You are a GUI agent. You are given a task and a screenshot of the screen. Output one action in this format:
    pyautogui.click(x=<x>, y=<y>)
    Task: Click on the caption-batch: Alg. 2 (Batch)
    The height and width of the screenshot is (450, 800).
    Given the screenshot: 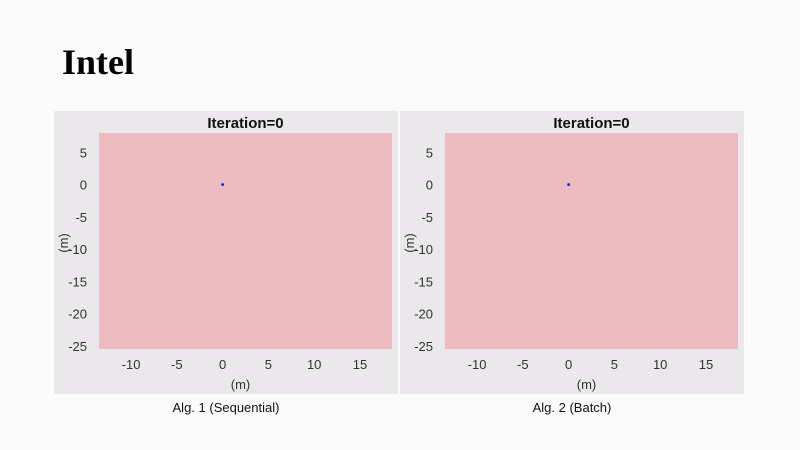 What is the action you would take?
    pyautogui.click(x=572, y=407)
    